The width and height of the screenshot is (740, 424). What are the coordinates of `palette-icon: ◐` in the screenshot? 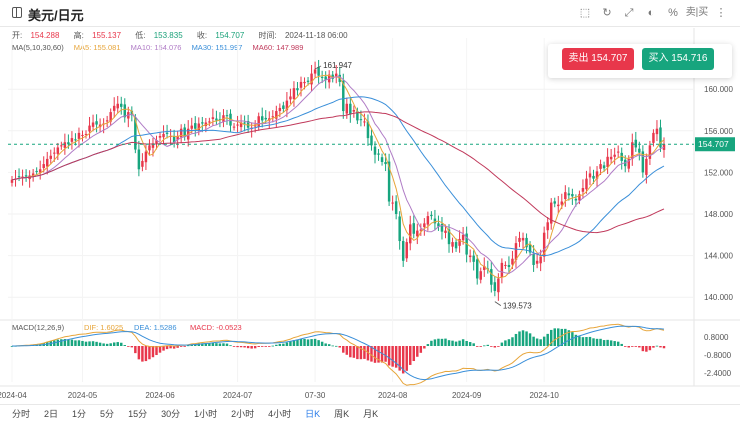 It's located at (651, 13).